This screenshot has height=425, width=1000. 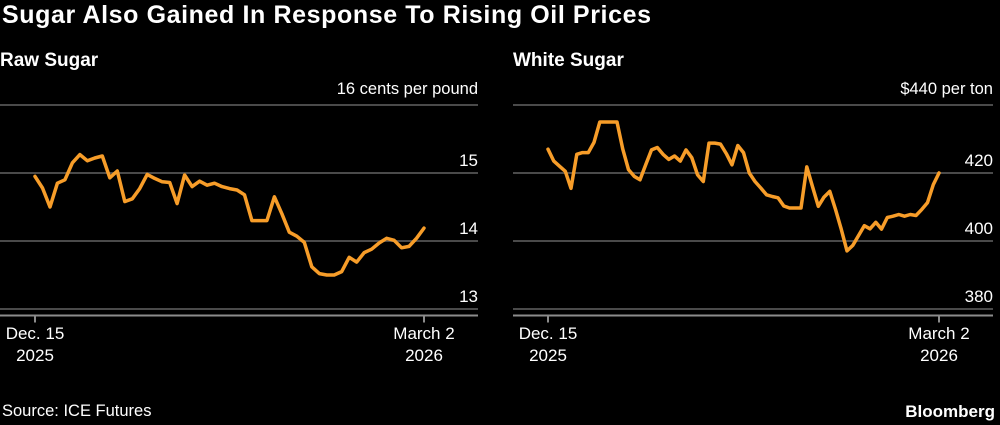 What do you see at coordinates (77, 411) in the screenshot?
I see `source-note: Source: ICE Futures` at bounding box center [77, 411].